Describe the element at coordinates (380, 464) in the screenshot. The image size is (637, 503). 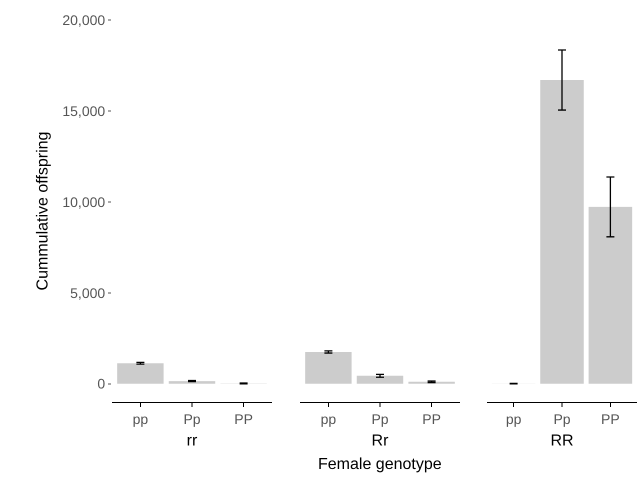
I see `text: Female genotype` at that location.